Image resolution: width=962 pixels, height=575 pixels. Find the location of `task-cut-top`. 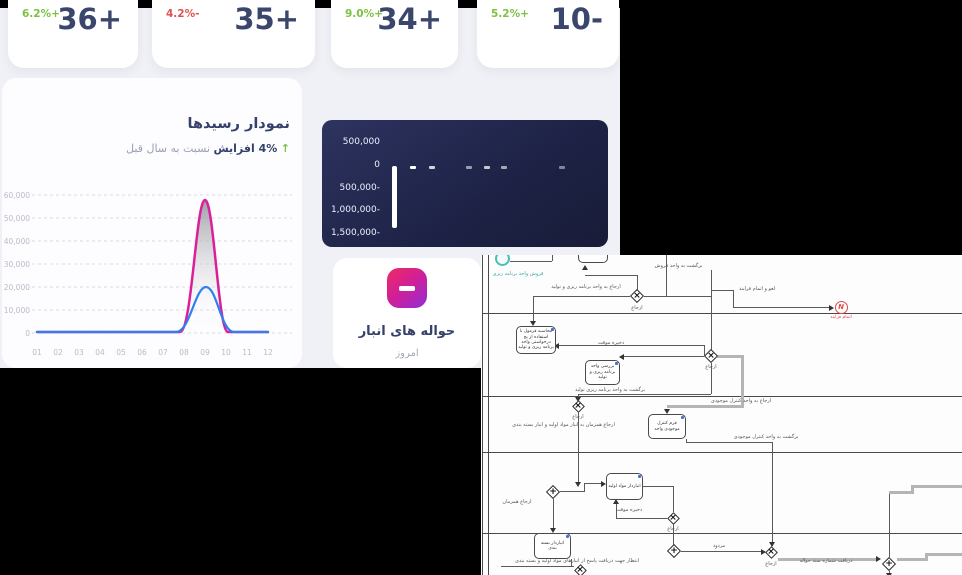

task-cut-top is located at coordinates (593, 259).